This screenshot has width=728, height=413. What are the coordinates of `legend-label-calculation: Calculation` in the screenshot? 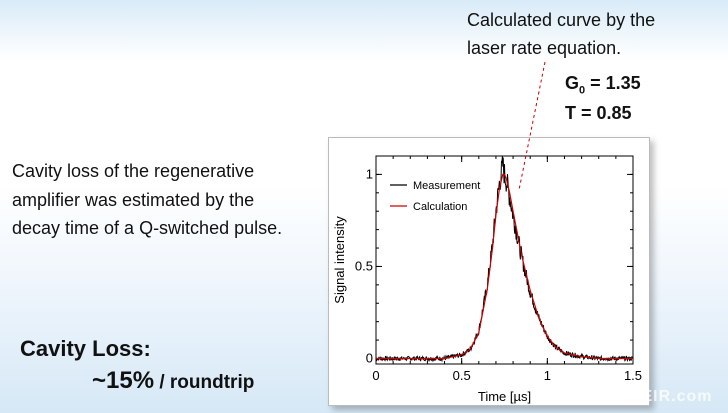 It's located at (440, 207).